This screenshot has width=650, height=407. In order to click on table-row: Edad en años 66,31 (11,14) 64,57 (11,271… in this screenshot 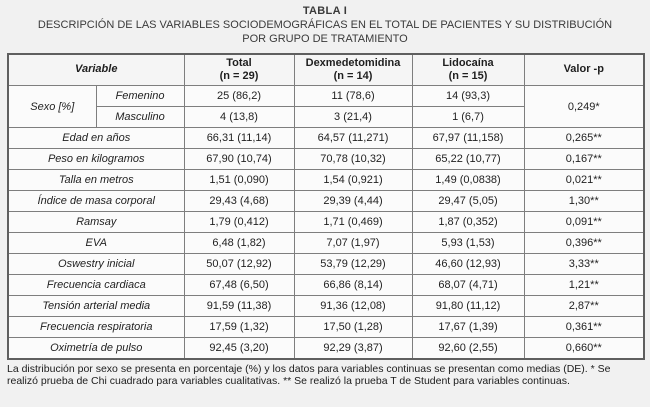, I will do `click(326, 138)`.